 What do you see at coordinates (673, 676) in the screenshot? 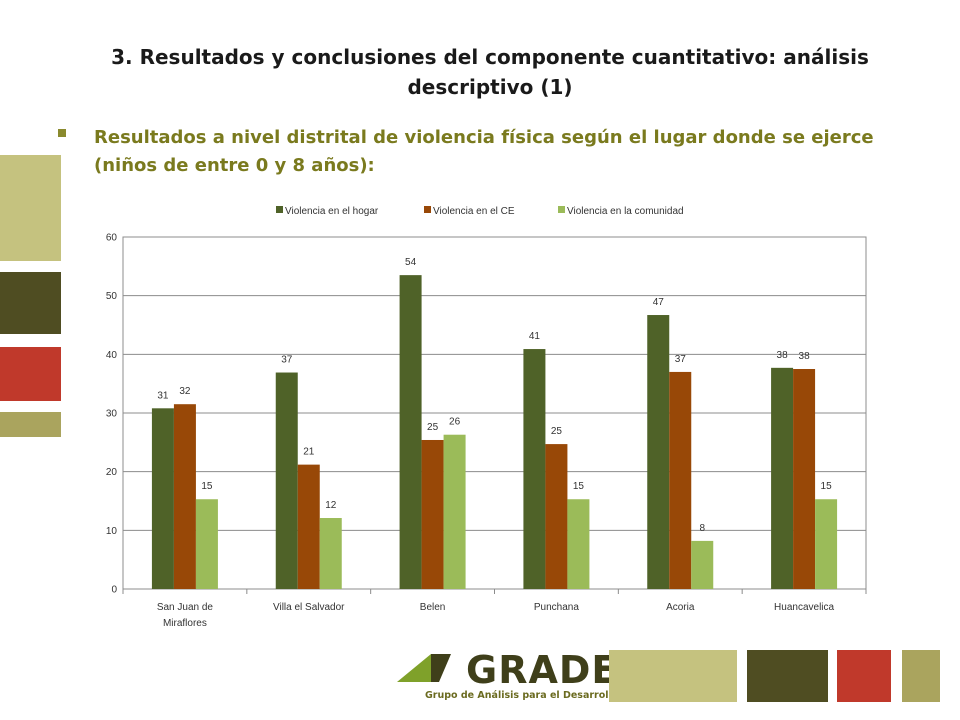
I see `footer-block-light` at bounding box center [673, 676].